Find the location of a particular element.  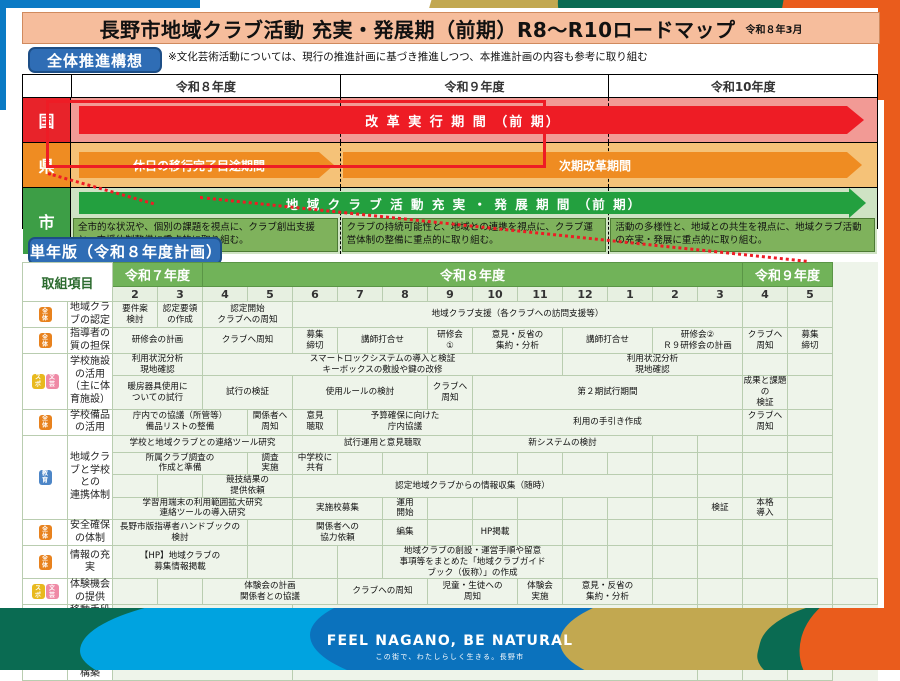

header-month-1-11: 3 is located at coordinates (720, 294).